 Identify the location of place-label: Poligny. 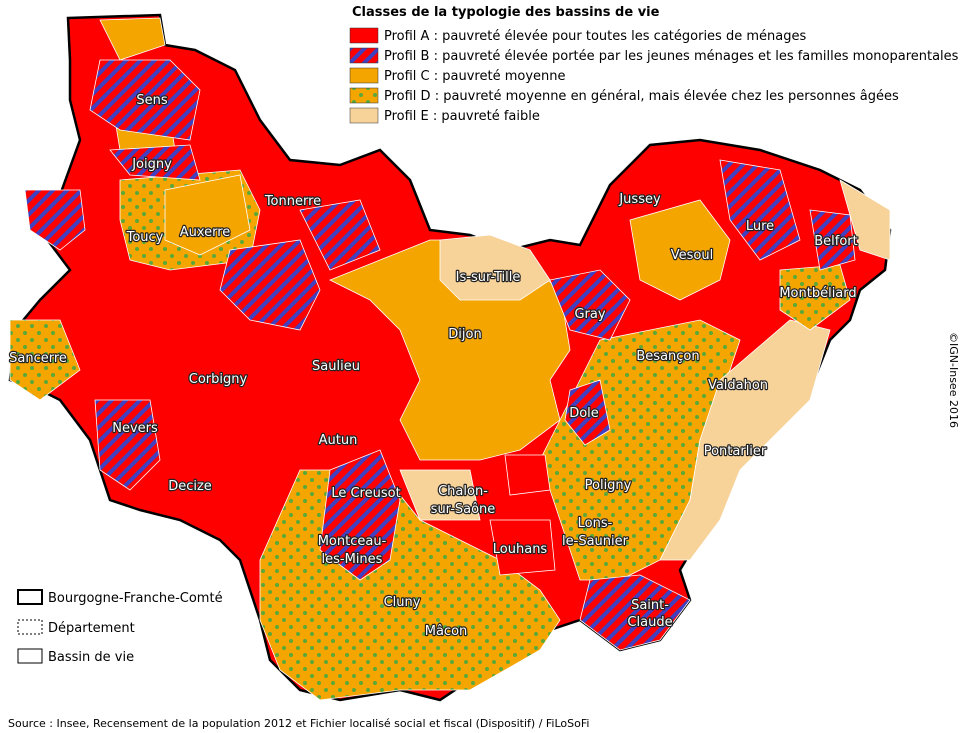
(608, 485).